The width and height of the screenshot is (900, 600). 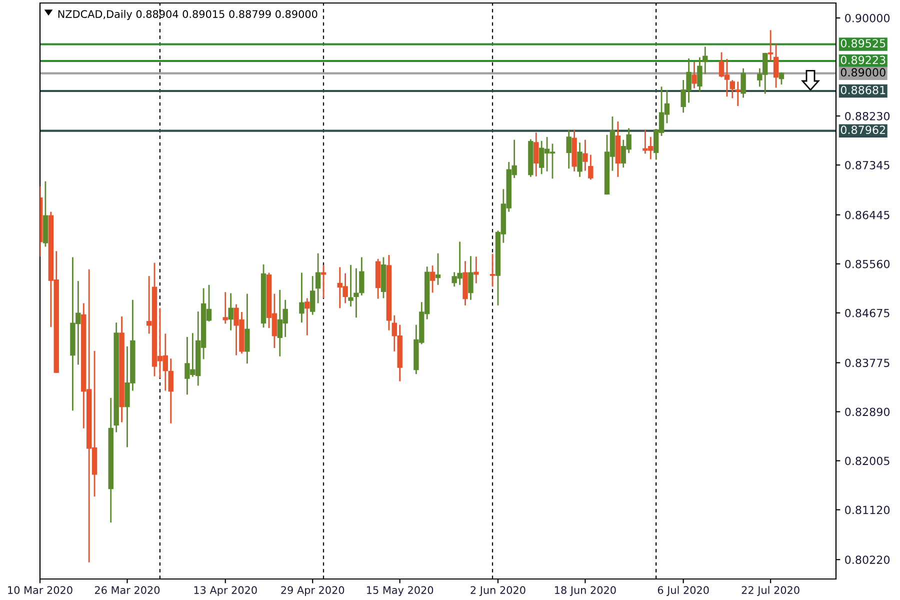 What do you see at coordinates (867, 264) in the screenshot?
I see `y-tick-label: 0.85560` at bounding box center [867, 264].